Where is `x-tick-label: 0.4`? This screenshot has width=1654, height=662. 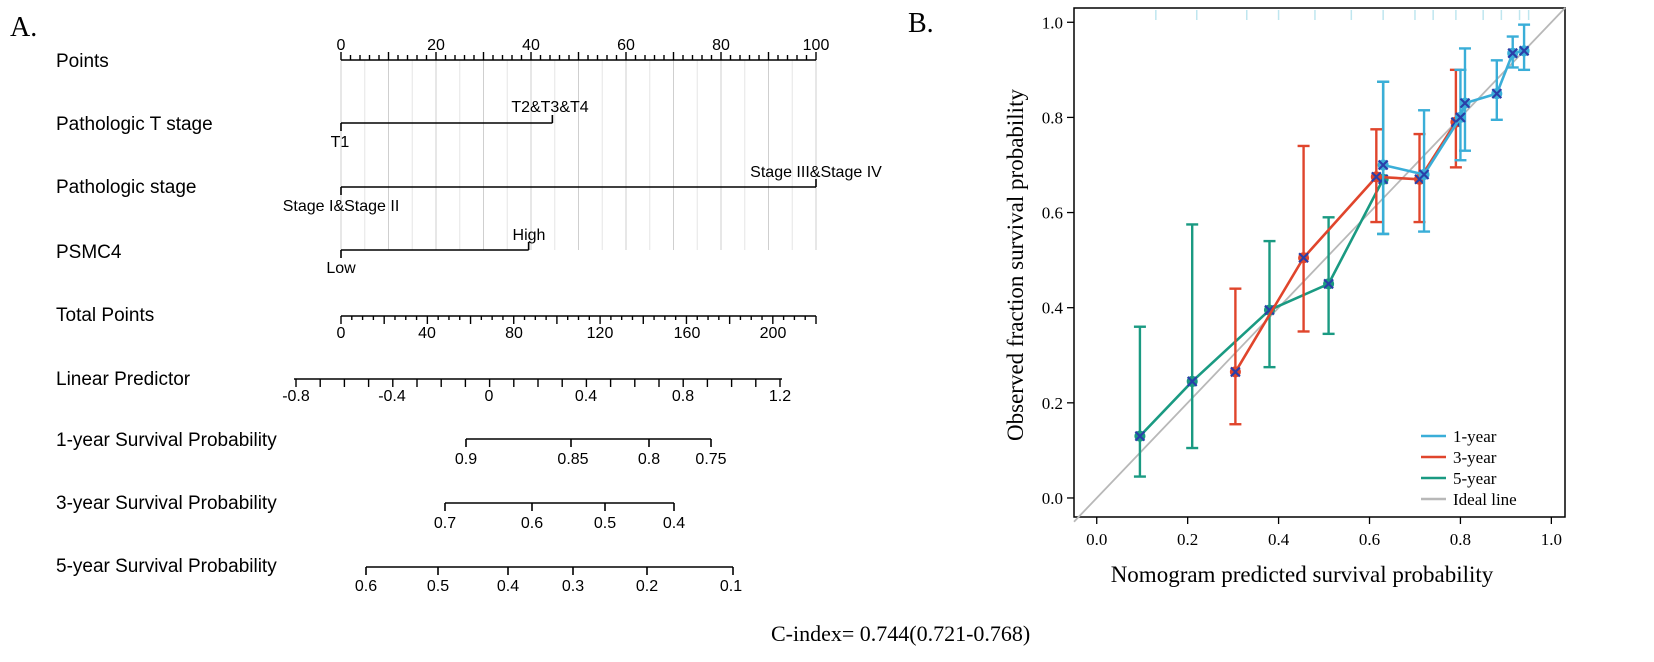
x-tick-label: 0.4 is located at coordinates (1279, 539).